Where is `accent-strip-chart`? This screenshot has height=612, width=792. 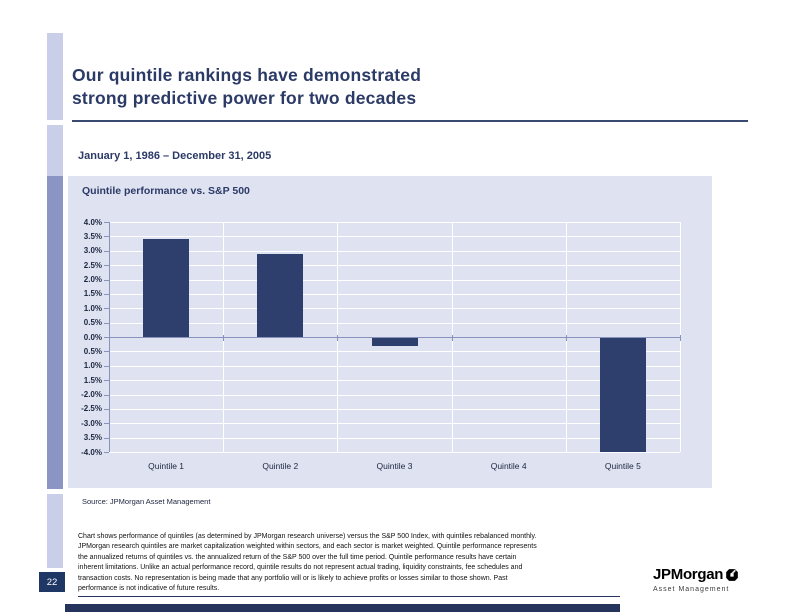
accent-strip-chart is located at coordinates (55, 332).